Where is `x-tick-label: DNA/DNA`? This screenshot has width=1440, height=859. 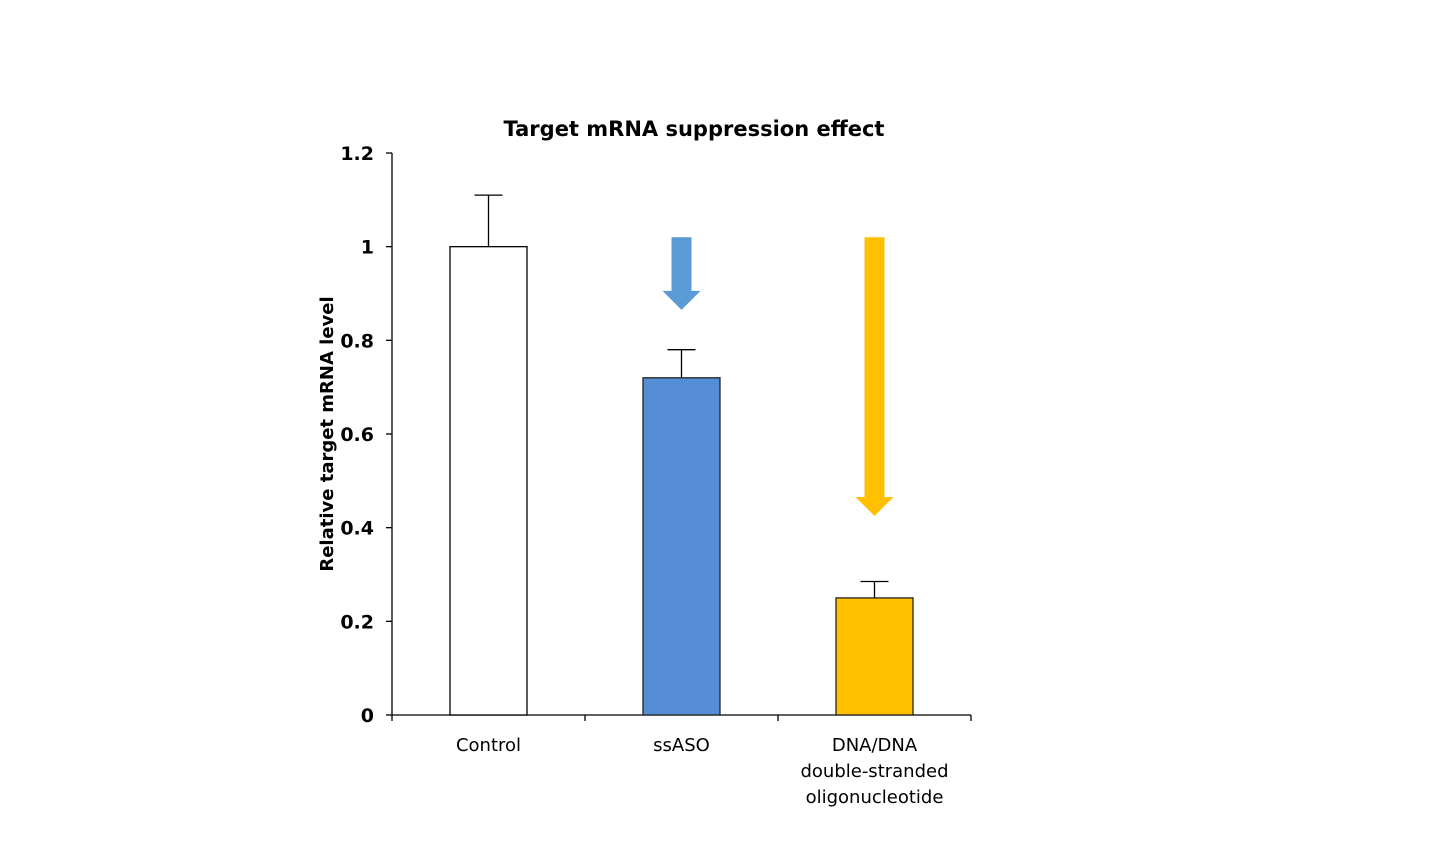 x-tick-label: DNA/DNA is located at coordinates (875, 745).